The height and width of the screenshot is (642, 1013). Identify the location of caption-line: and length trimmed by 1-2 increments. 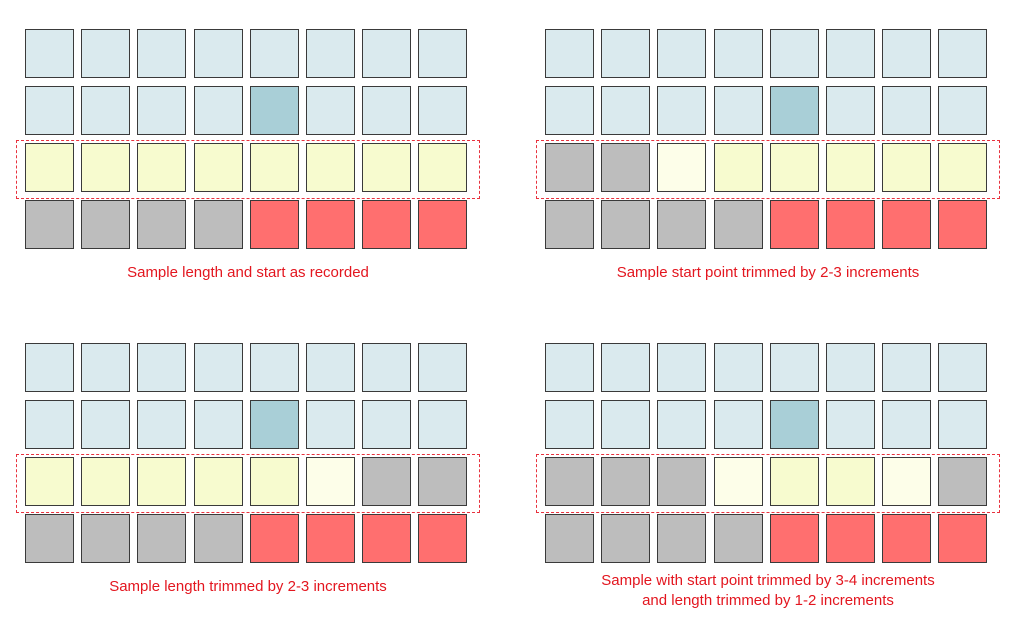
(768, 600).